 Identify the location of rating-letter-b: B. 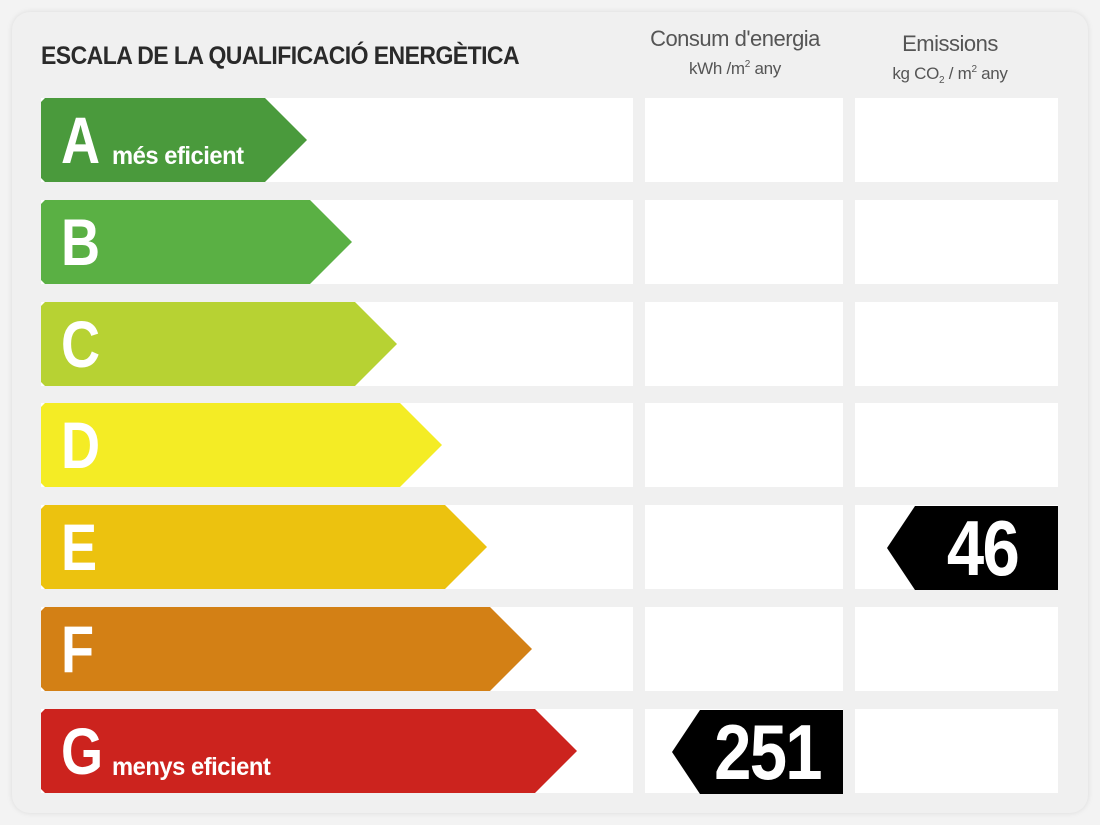
(81, 242).